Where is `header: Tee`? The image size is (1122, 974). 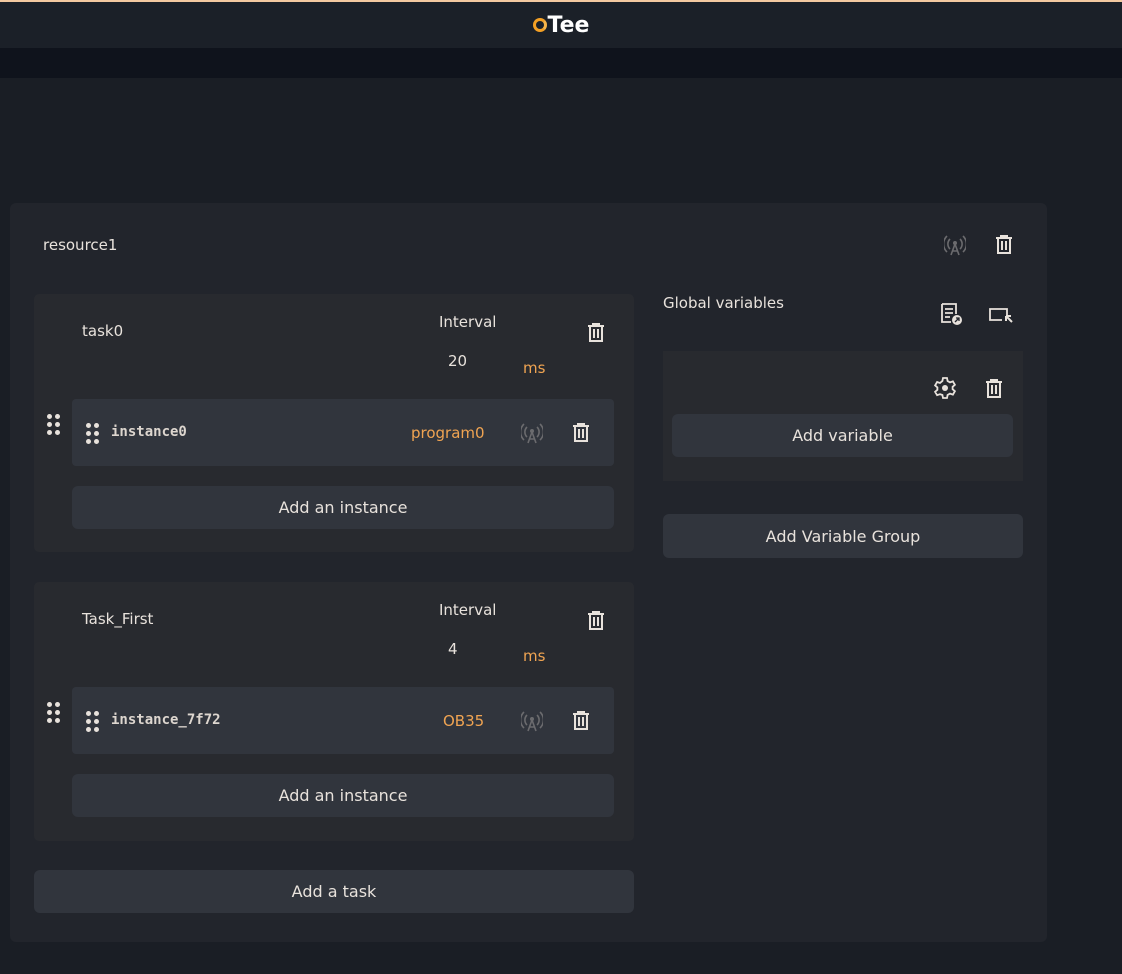 header: Tee is located at coordinates (561, 25).